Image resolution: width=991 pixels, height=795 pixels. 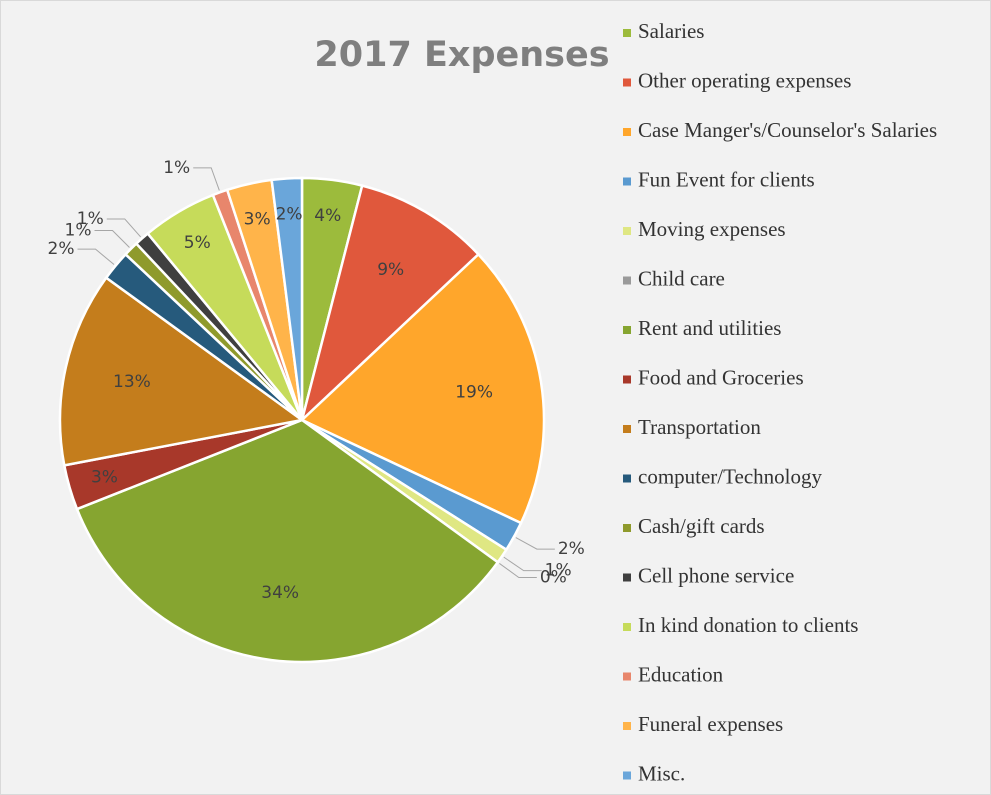 I want to click on legend-label: Child care, so click(x=681, y=278).